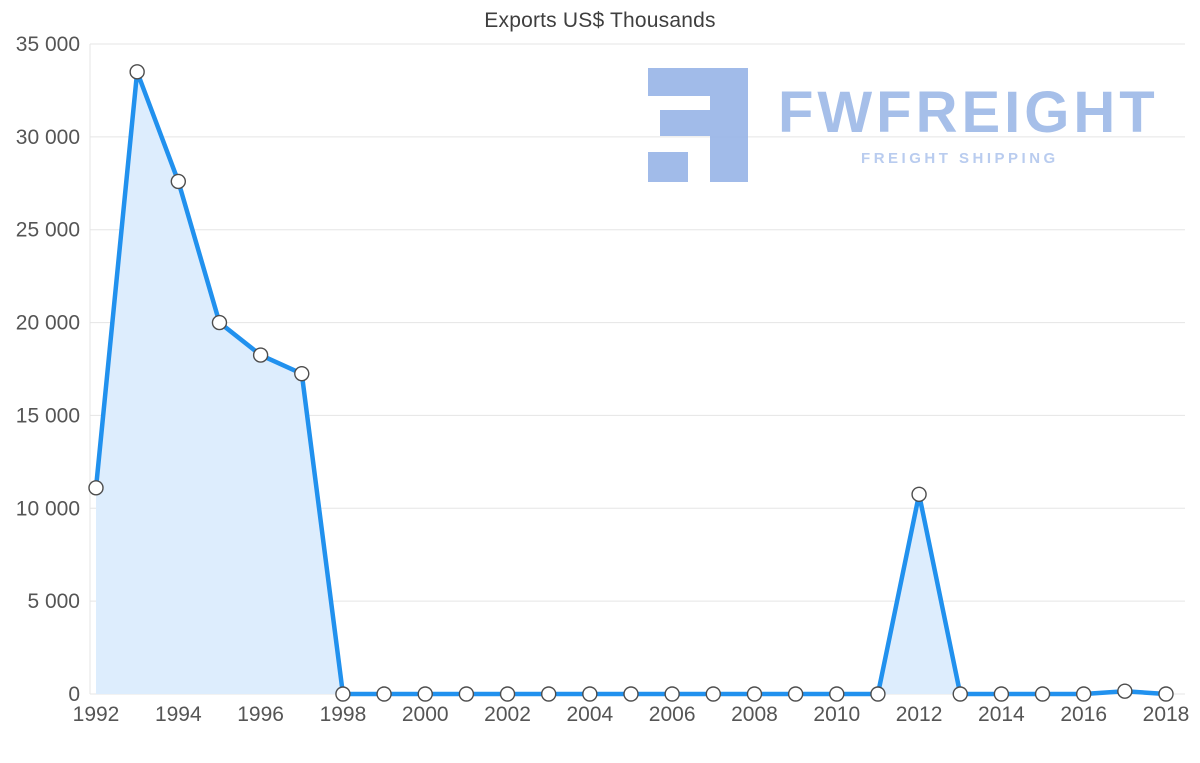 This screenshot has width=1200, height=763. Describe the element at coordinates (53, 601) in the screenshot. I see `y-tick-label: 5 000` at that location.